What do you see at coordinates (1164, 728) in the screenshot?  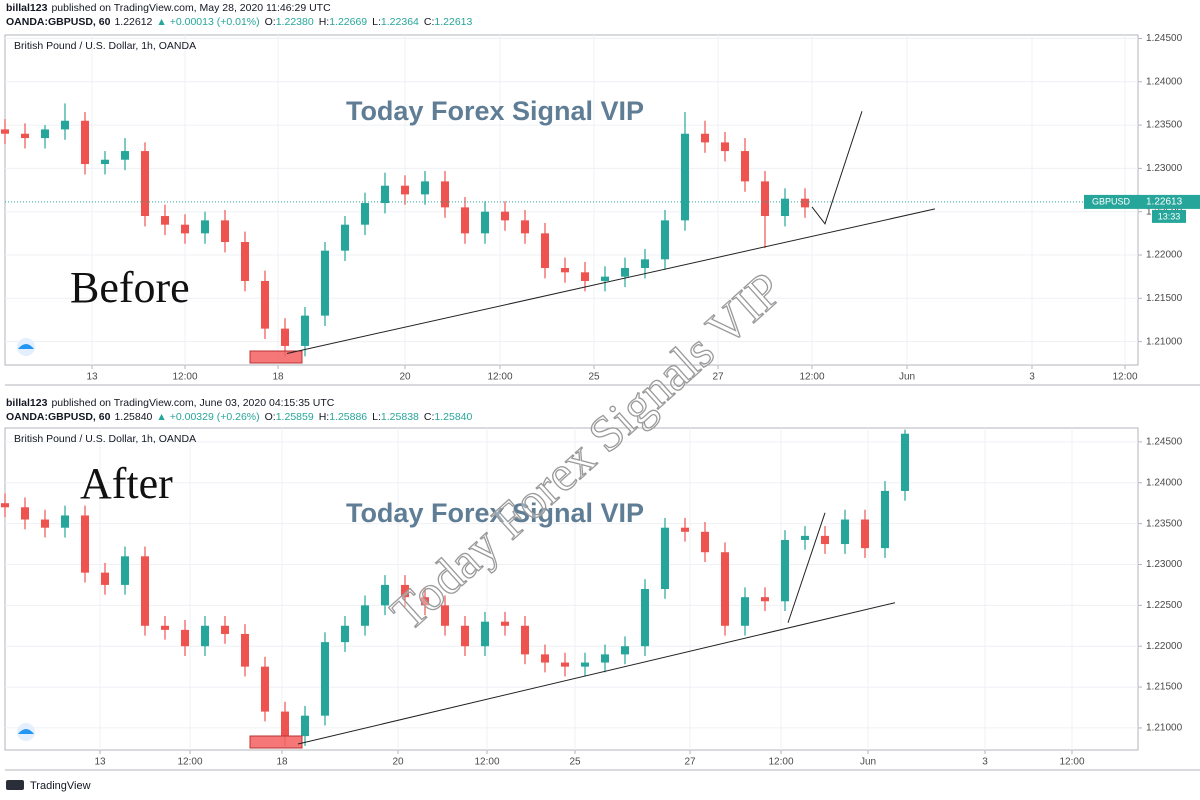 I see `y-tick-label: 1.21000` at bounding box center [1164, 728].